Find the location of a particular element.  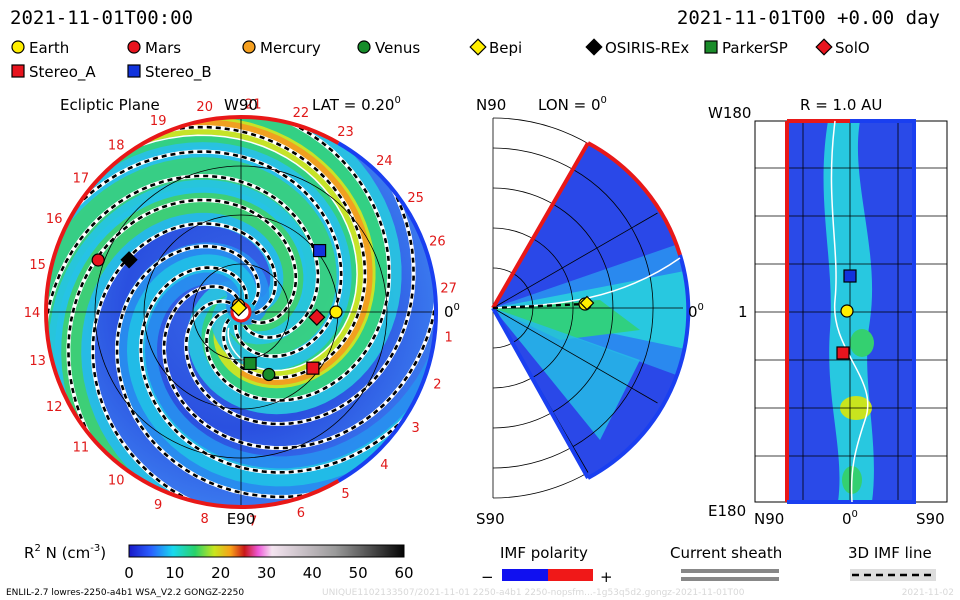

carrington-label-1: 1 is located at coordinates (448, 337).